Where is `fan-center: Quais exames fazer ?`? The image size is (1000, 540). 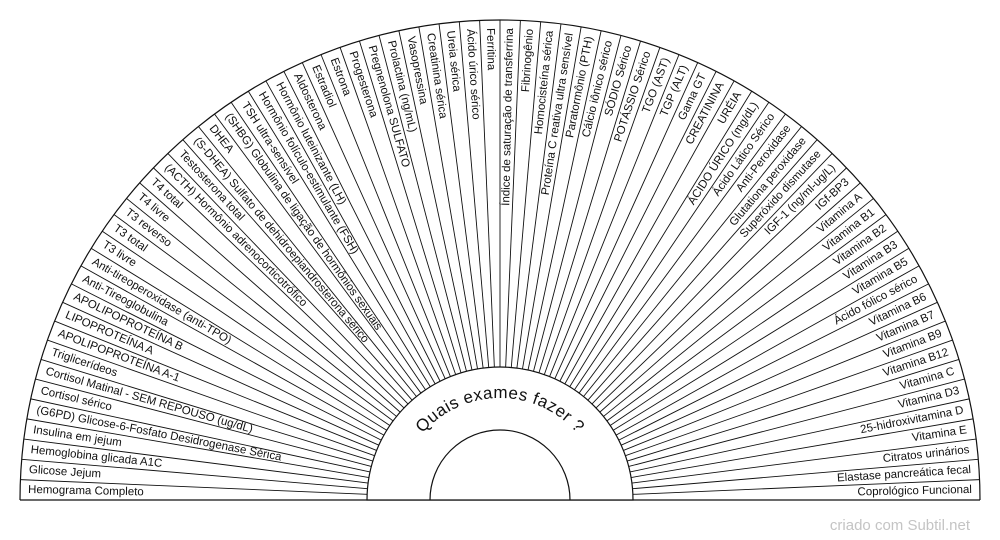 fan-center: Quais exames fazer ? is located at coordinates (500, 433).